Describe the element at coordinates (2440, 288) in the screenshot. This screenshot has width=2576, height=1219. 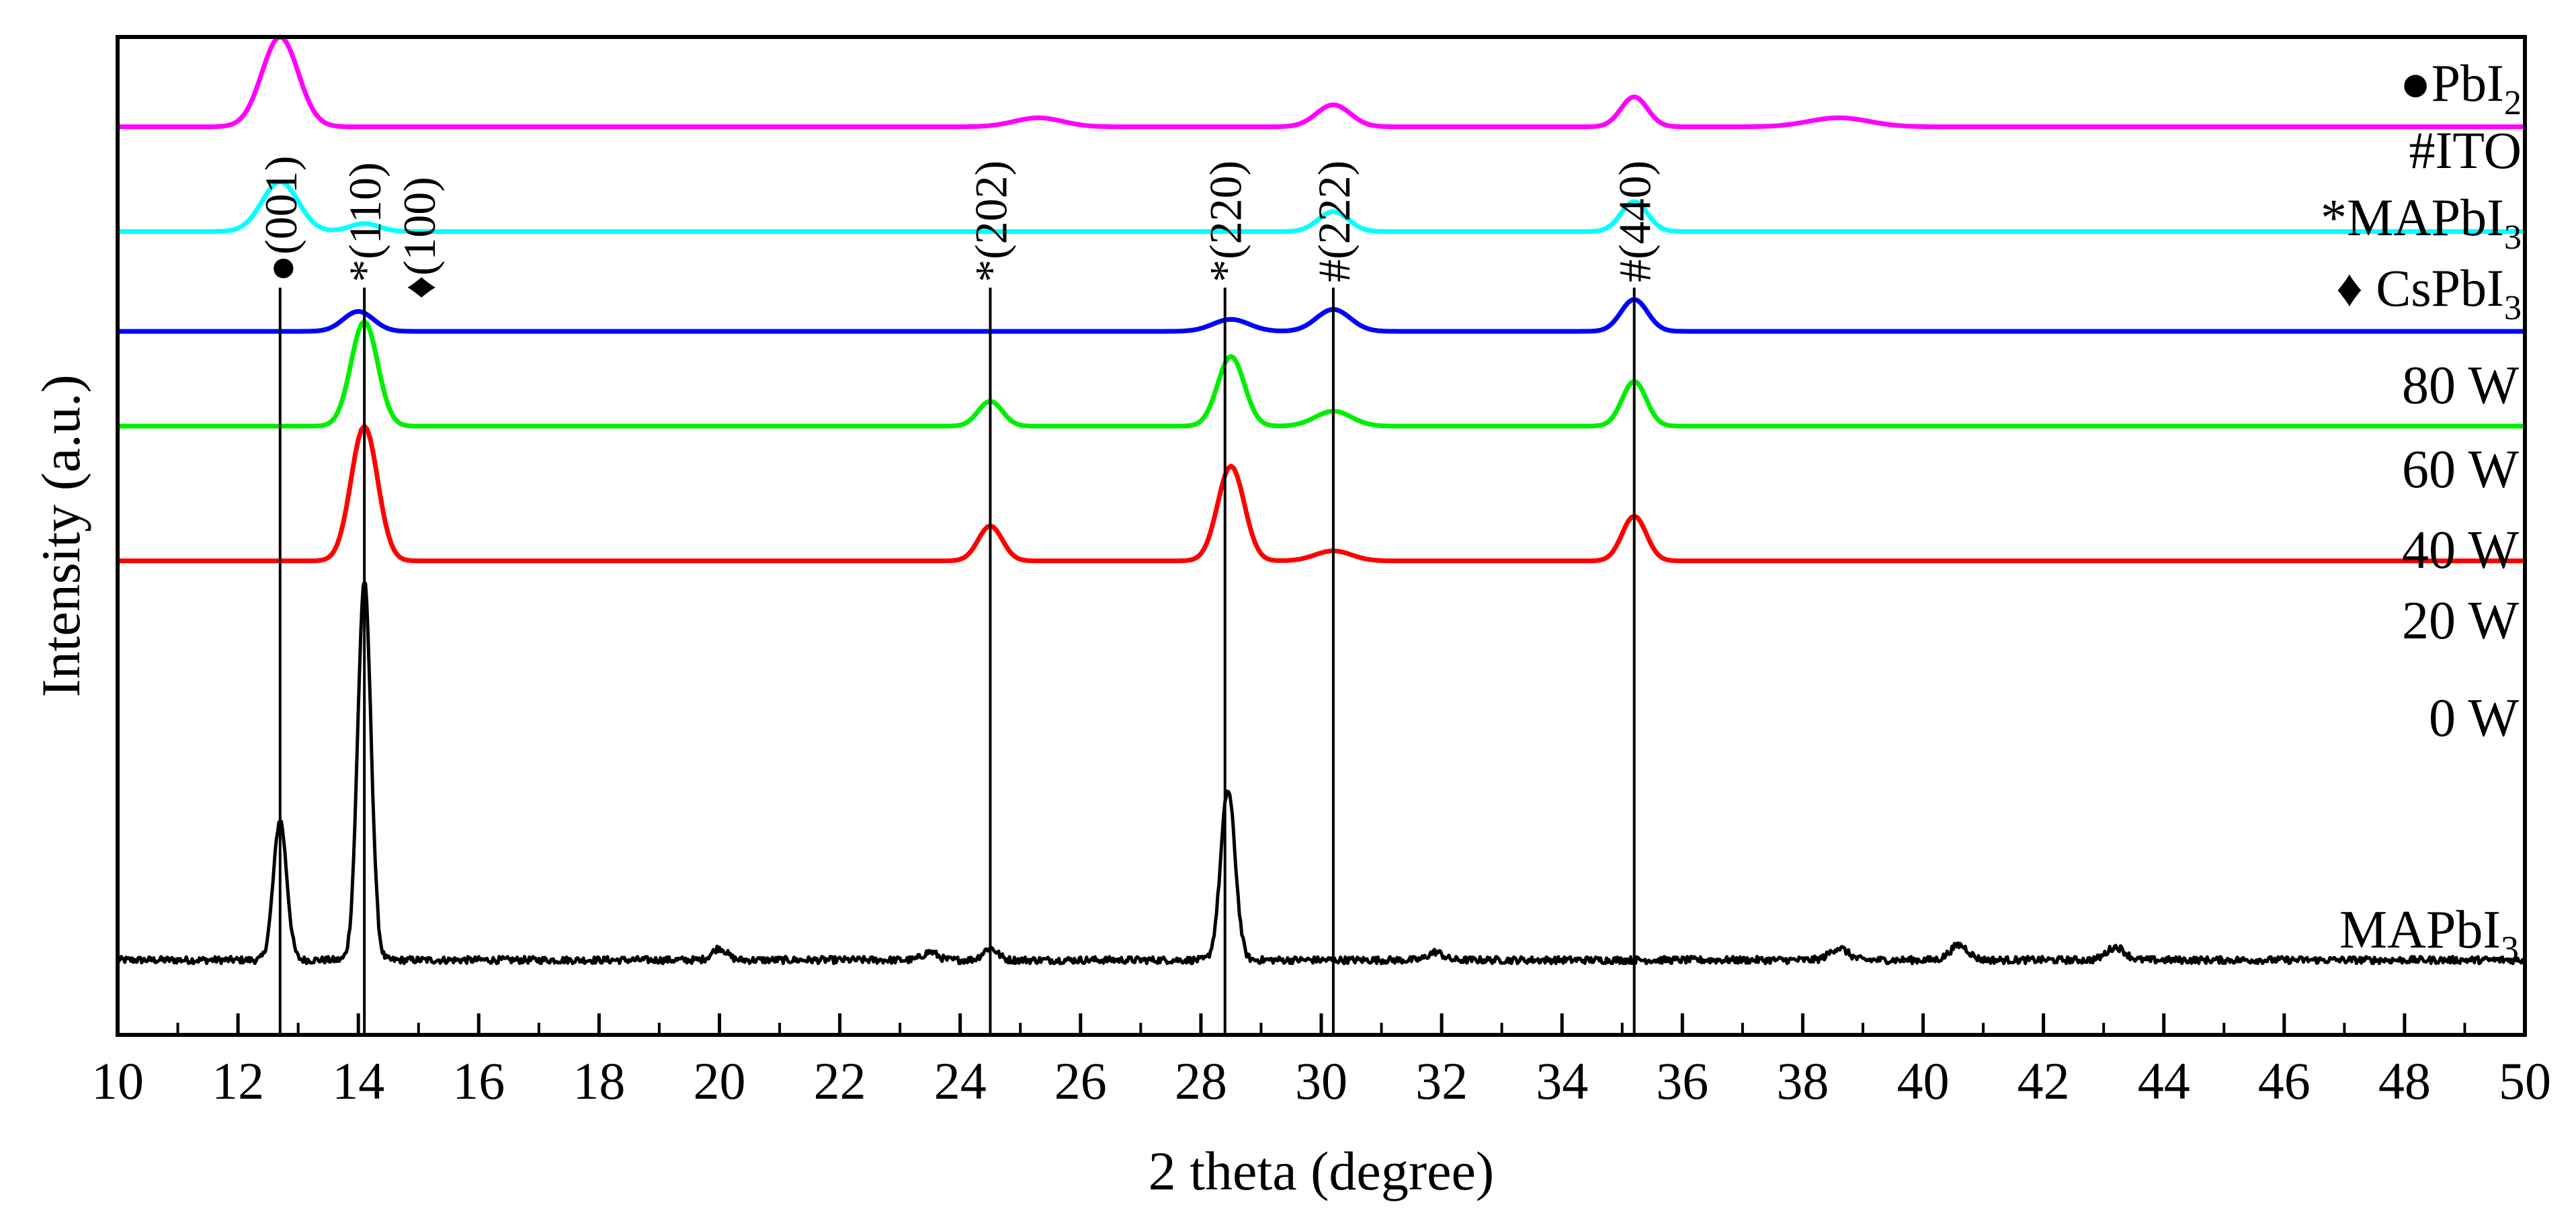
I see `legend-name: CsPbI` at that location.